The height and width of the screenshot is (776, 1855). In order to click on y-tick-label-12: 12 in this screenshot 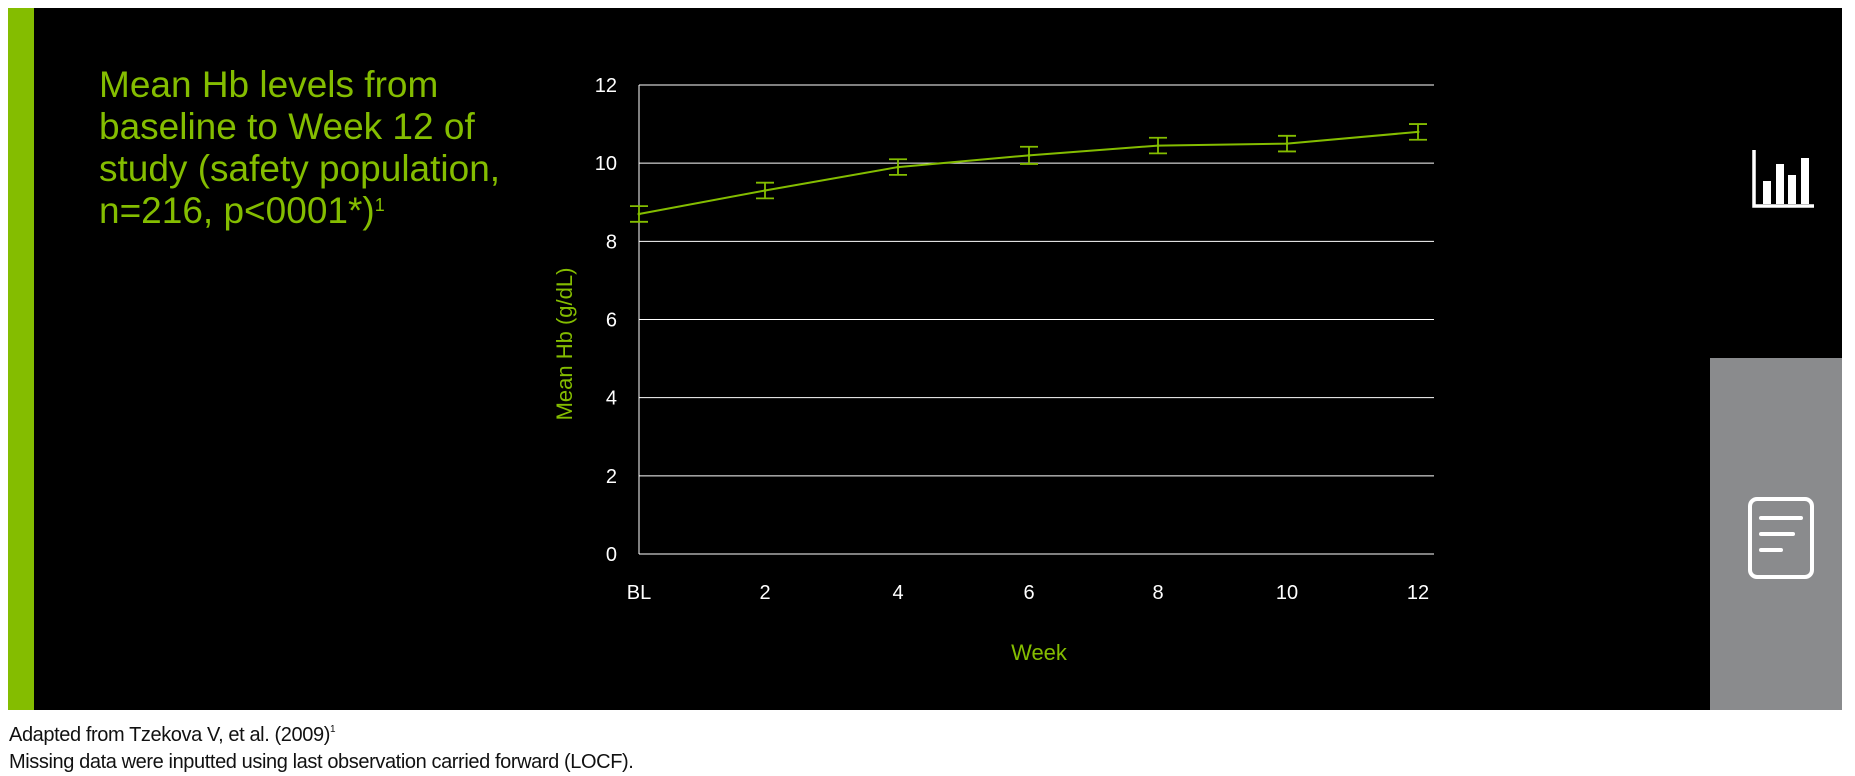, I will do `click(606, 86)`.